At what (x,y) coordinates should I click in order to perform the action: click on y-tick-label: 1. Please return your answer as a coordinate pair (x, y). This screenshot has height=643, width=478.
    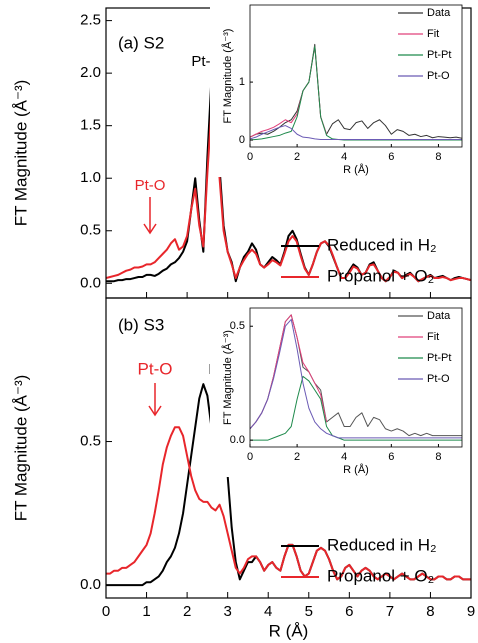
    Looking at the image, I should click on (242, 82).